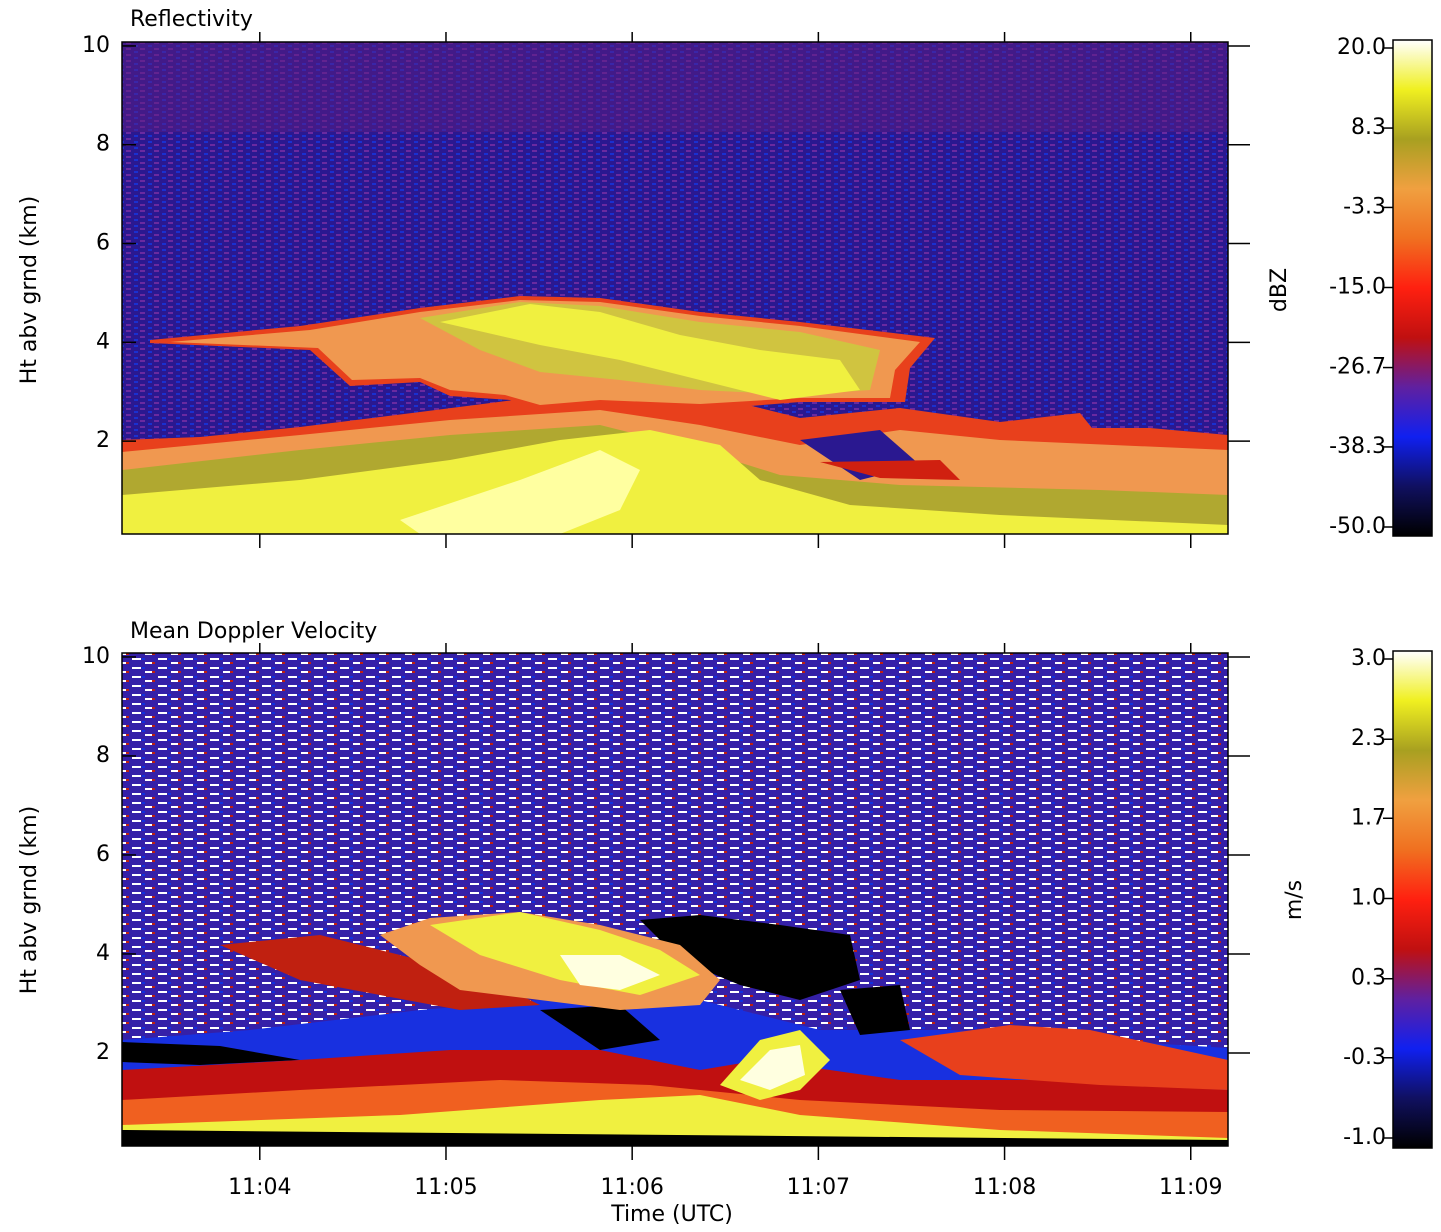 The image size is (1441, 1232). I want to click on colorbar-tick-label: -38.3, so click(1357, 446).